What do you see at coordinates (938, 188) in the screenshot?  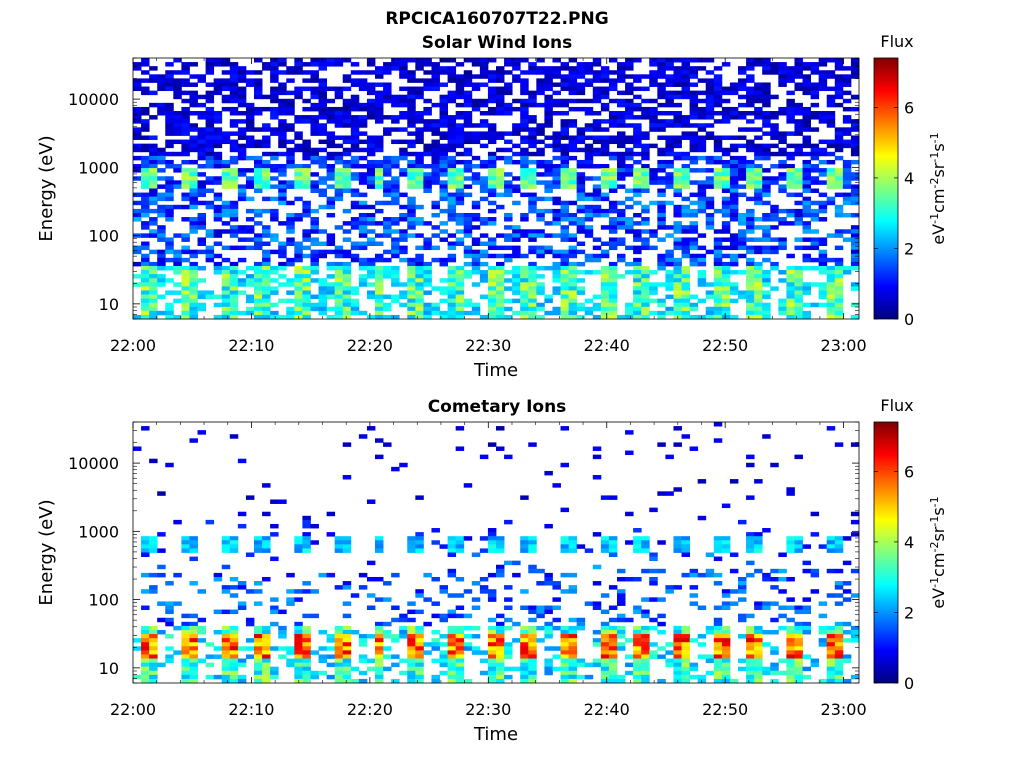 I see `colorbar-unit-label: eV-1cm-2sr-1s-1` at bounding box center [938, 188].